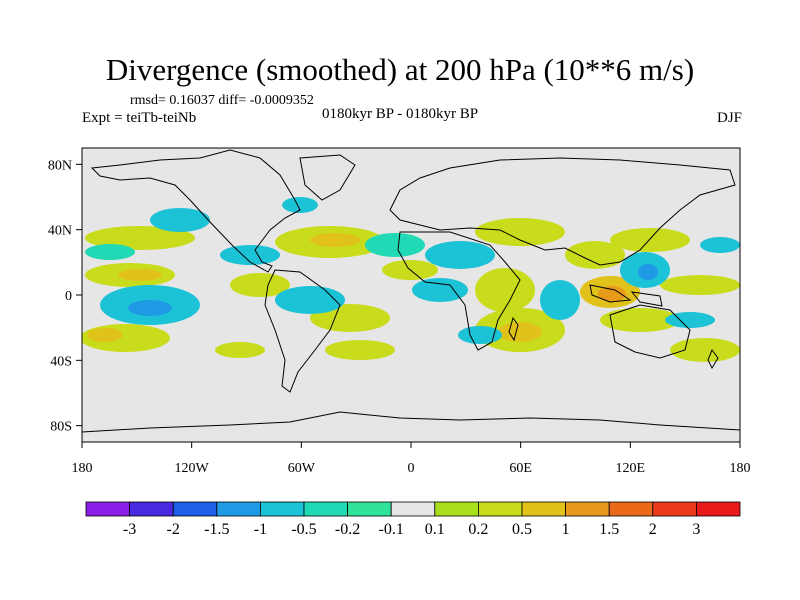 Image resolution: width=800 pixels, height=600 pixels. What do you see at coordinates (303, 529) in the screenshot?
I see `colorbar-label: -0.5` at bounding box center [303, 529].